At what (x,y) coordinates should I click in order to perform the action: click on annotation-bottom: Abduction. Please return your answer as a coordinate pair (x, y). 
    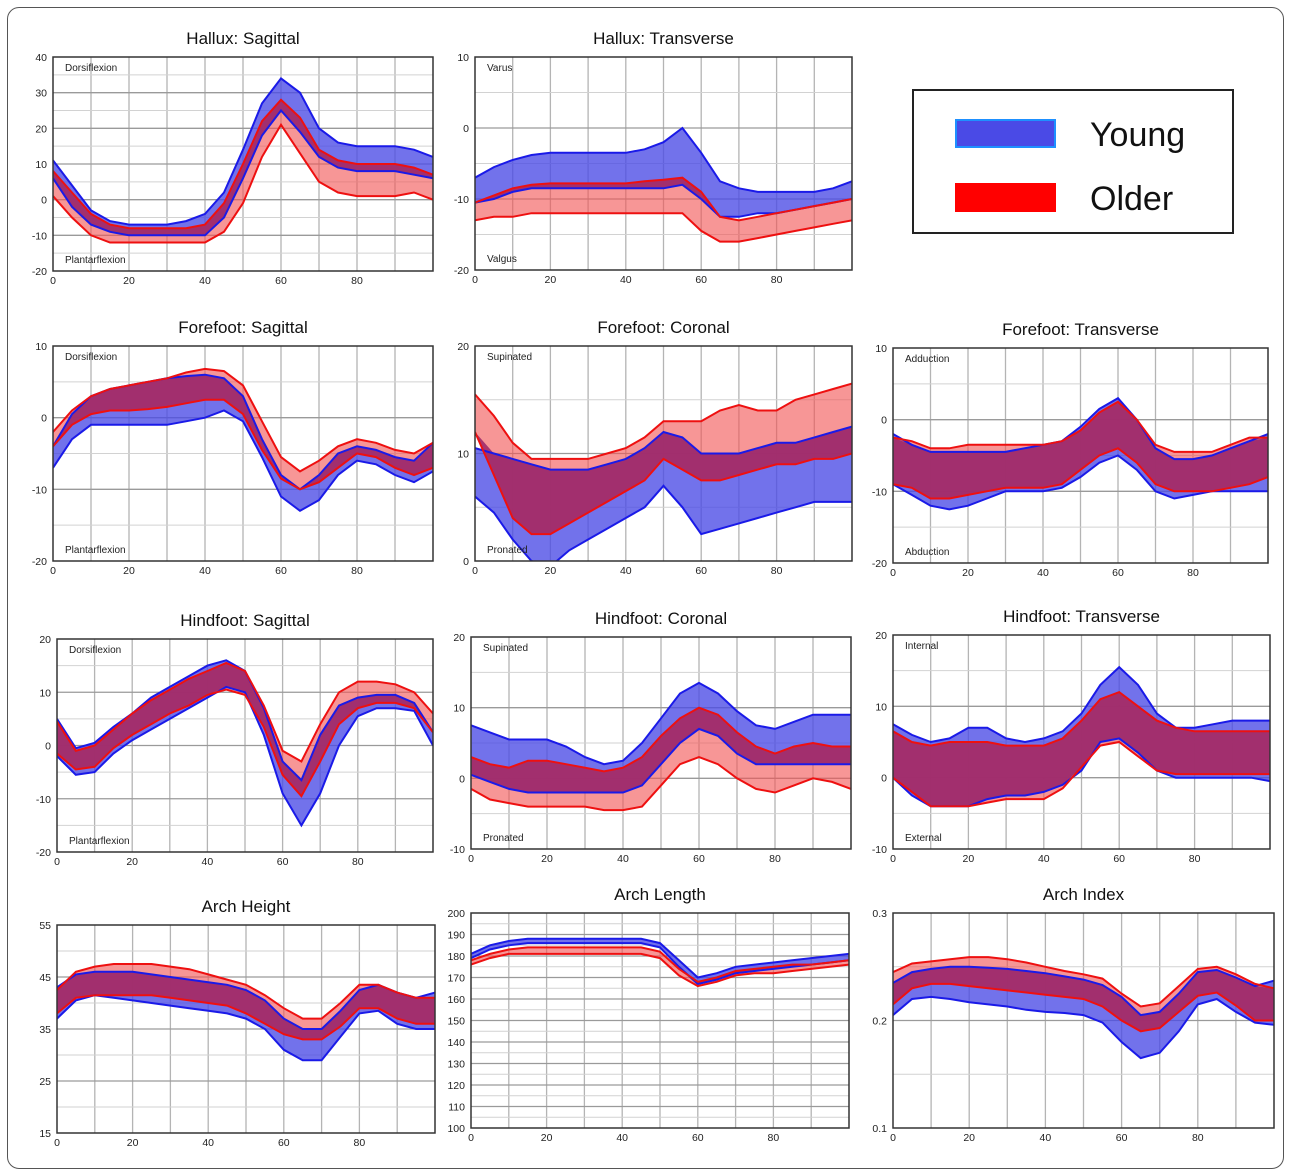
    Looking at the image, I should click on (927, 552).